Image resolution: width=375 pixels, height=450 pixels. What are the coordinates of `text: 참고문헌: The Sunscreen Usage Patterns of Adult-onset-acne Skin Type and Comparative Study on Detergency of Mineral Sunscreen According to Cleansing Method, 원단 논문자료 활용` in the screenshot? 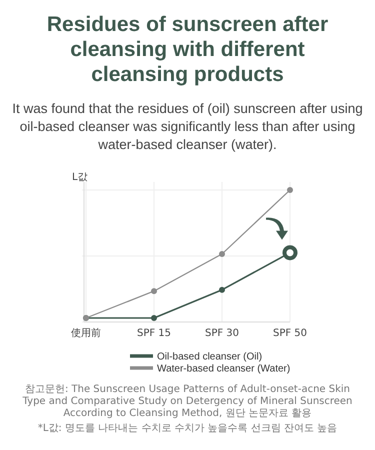 It's located at (188, 402).